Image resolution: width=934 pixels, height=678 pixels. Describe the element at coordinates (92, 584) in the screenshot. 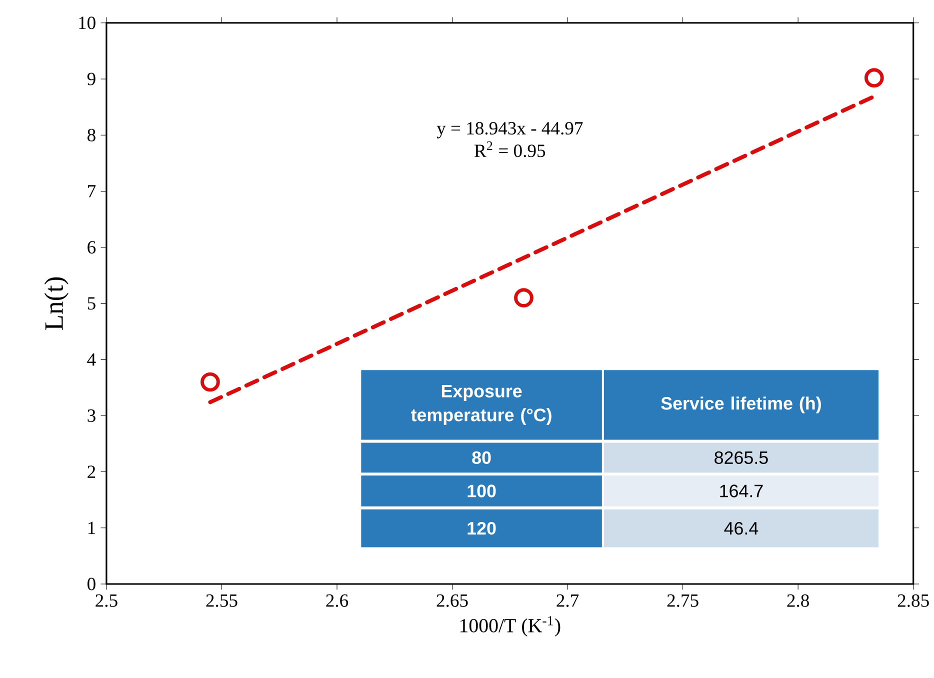

I see `y-tick-label: 0` at that location.